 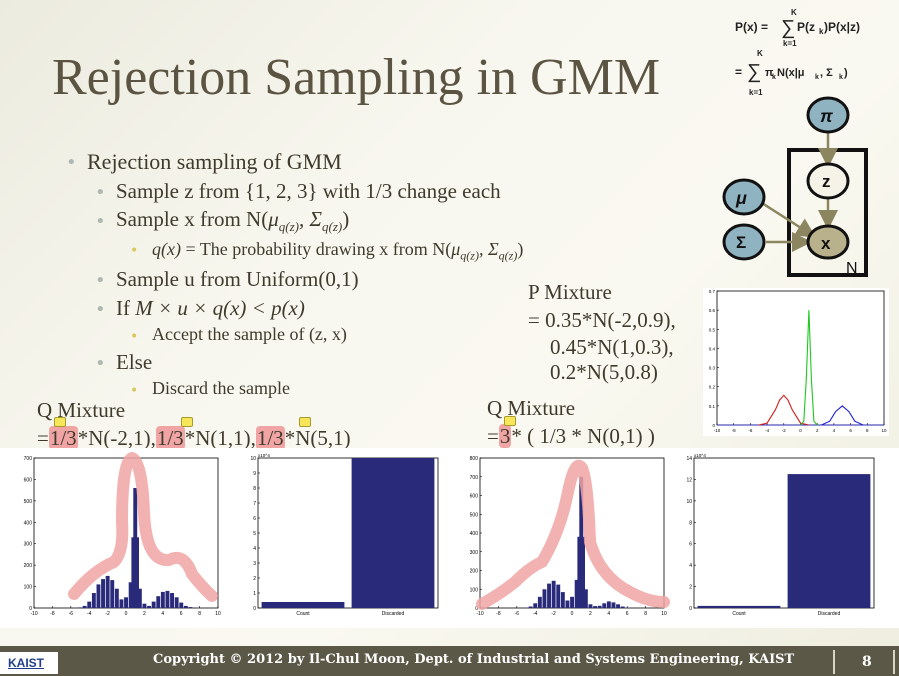 What do you see at coordinates (741, 242) in the screenshot?
I see `sigma-label: Σ` at bounding box center [741, 242].